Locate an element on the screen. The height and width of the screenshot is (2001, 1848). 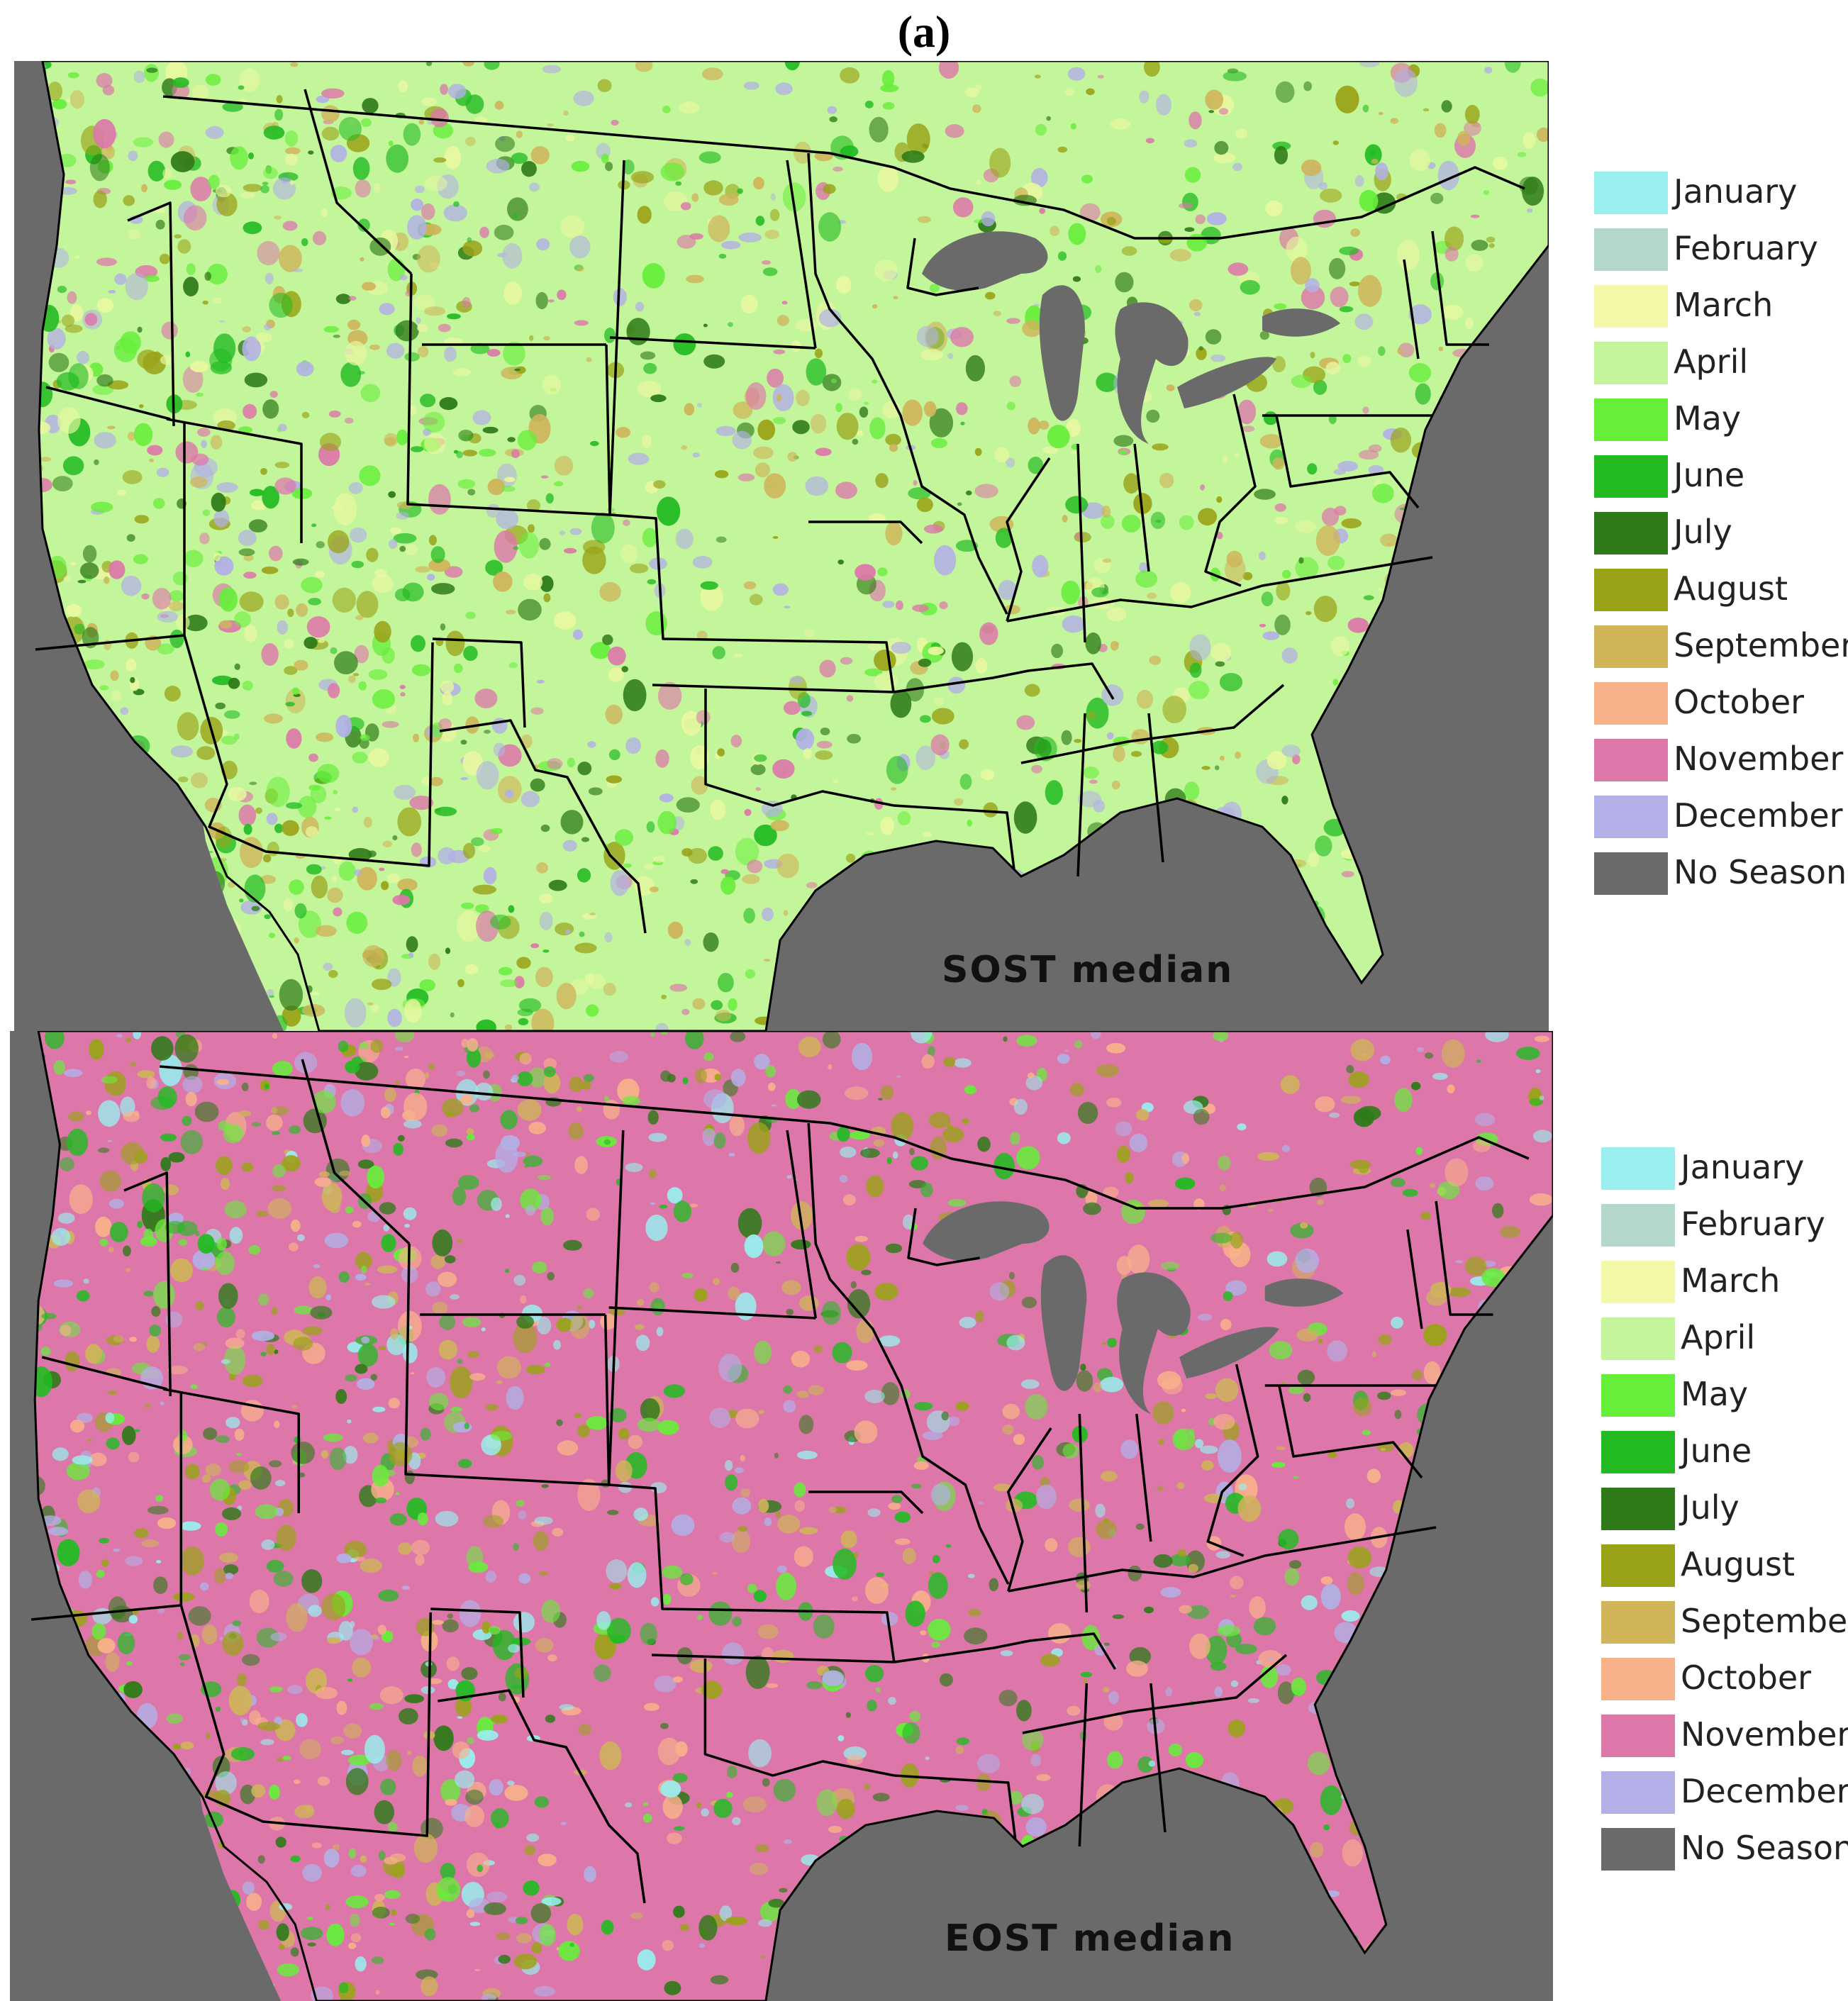
legend-swatch is located at coordinates (1638, 1736).